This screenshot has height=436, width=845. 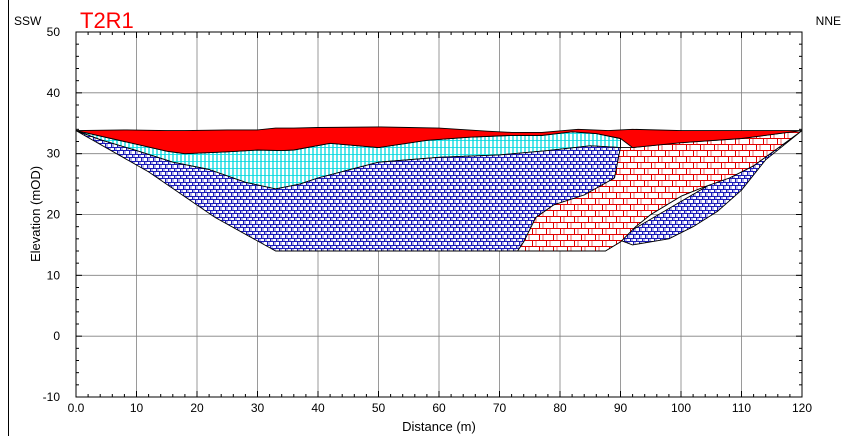 I want to click on y-tick-label: 0, so click(x=56, y=336).